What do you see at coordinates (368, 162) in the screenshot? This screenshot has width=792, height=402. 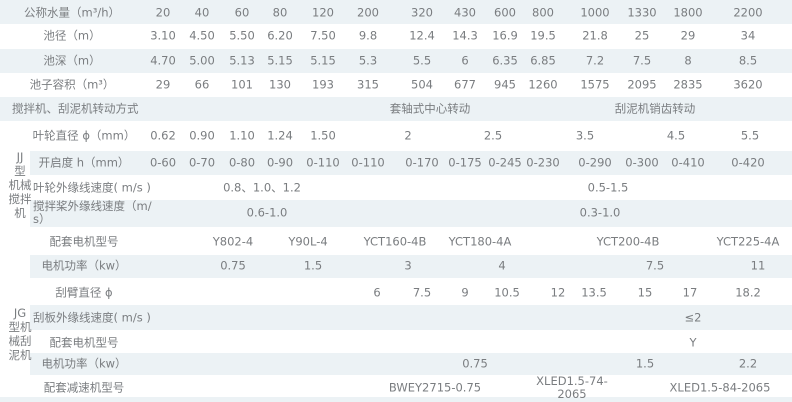 I see `table-cell: 0-110` at bounding box center [368, 162].